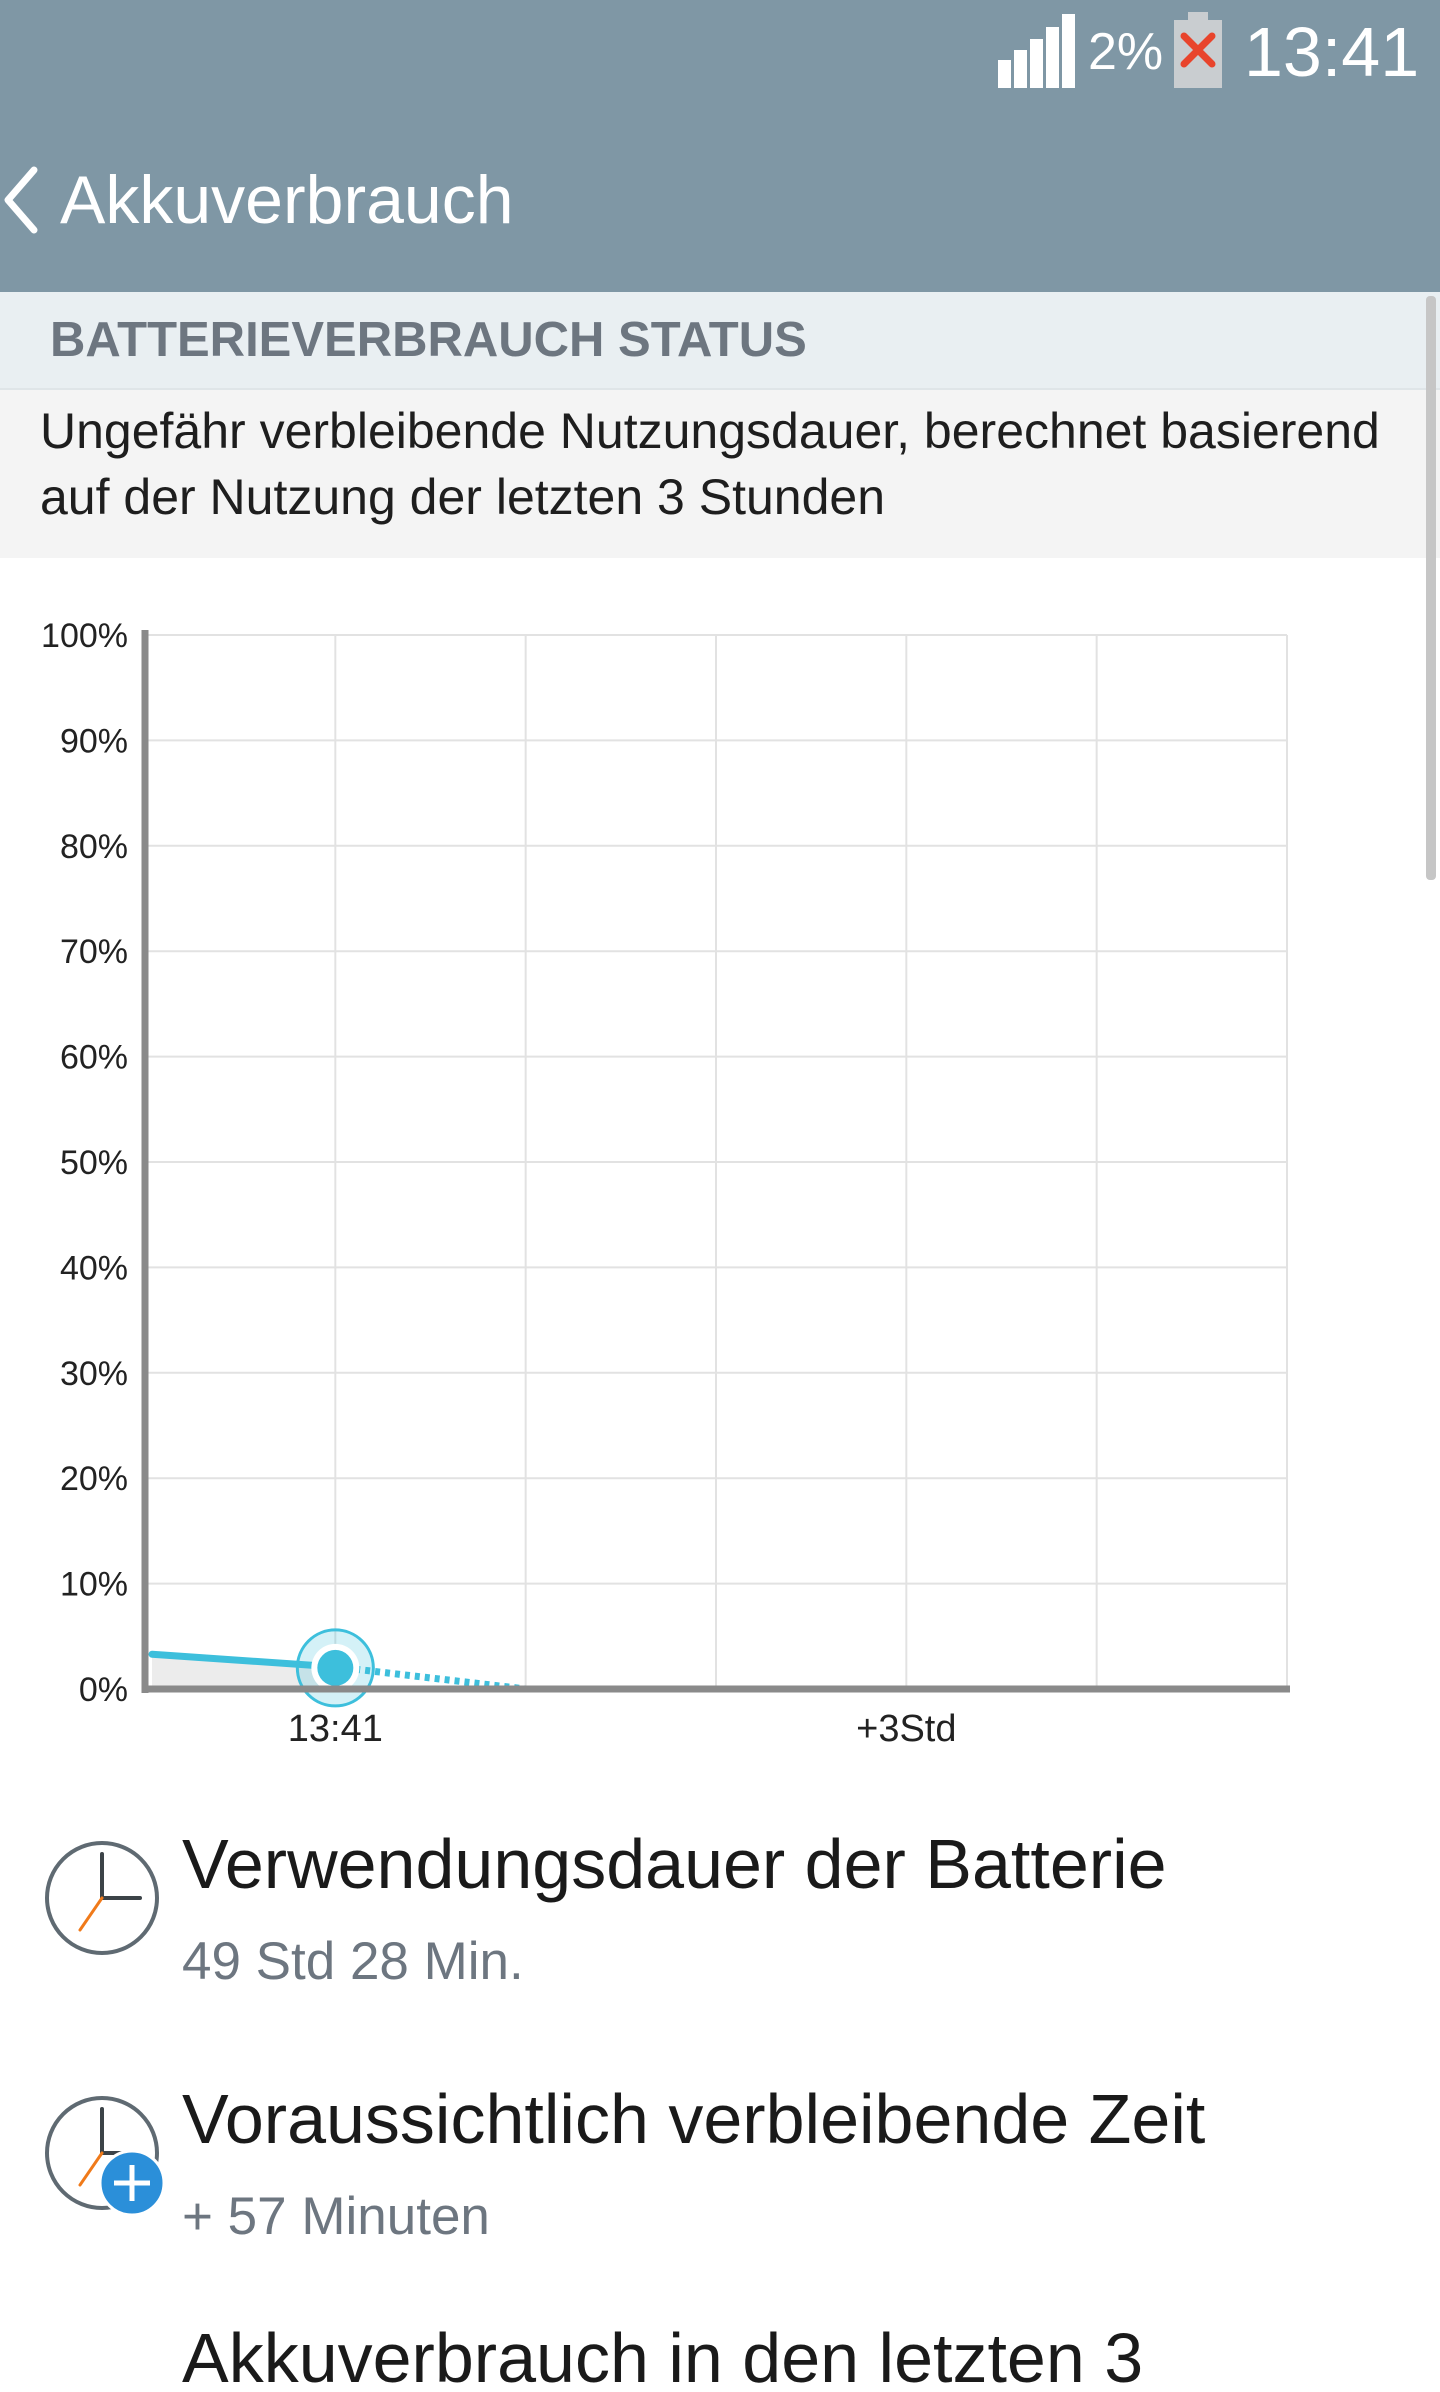 Image resolution: width=1440 pixels, height=2392 pixels. Describe the element at coordinates (244, 1671) in the screenshot. I see `history-area` at that location.